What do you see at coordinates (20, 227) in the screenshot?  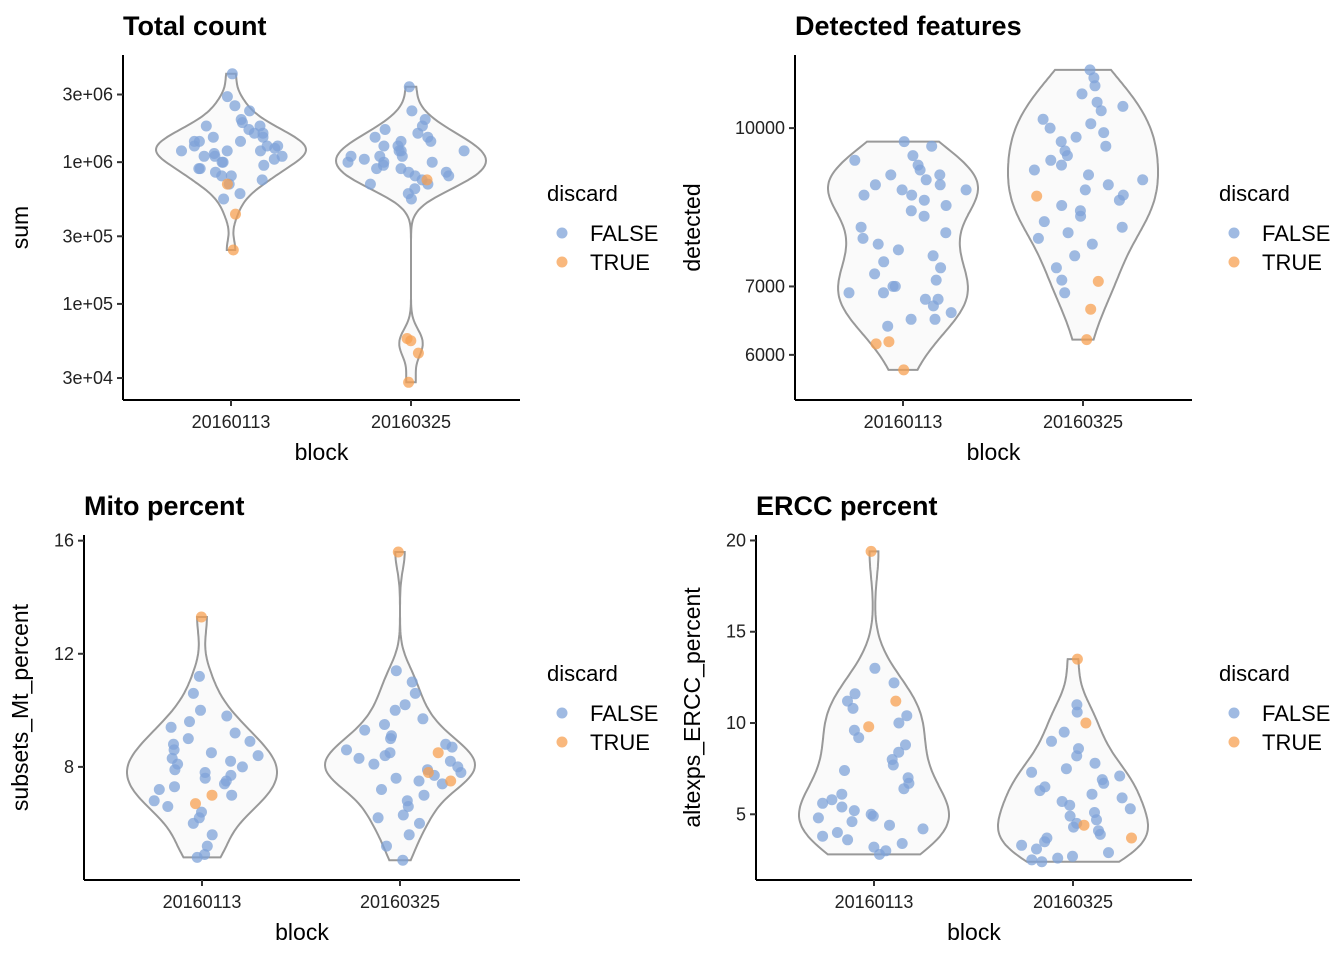 I see `y-axis-title: sum` at bounding box center [20, 227].